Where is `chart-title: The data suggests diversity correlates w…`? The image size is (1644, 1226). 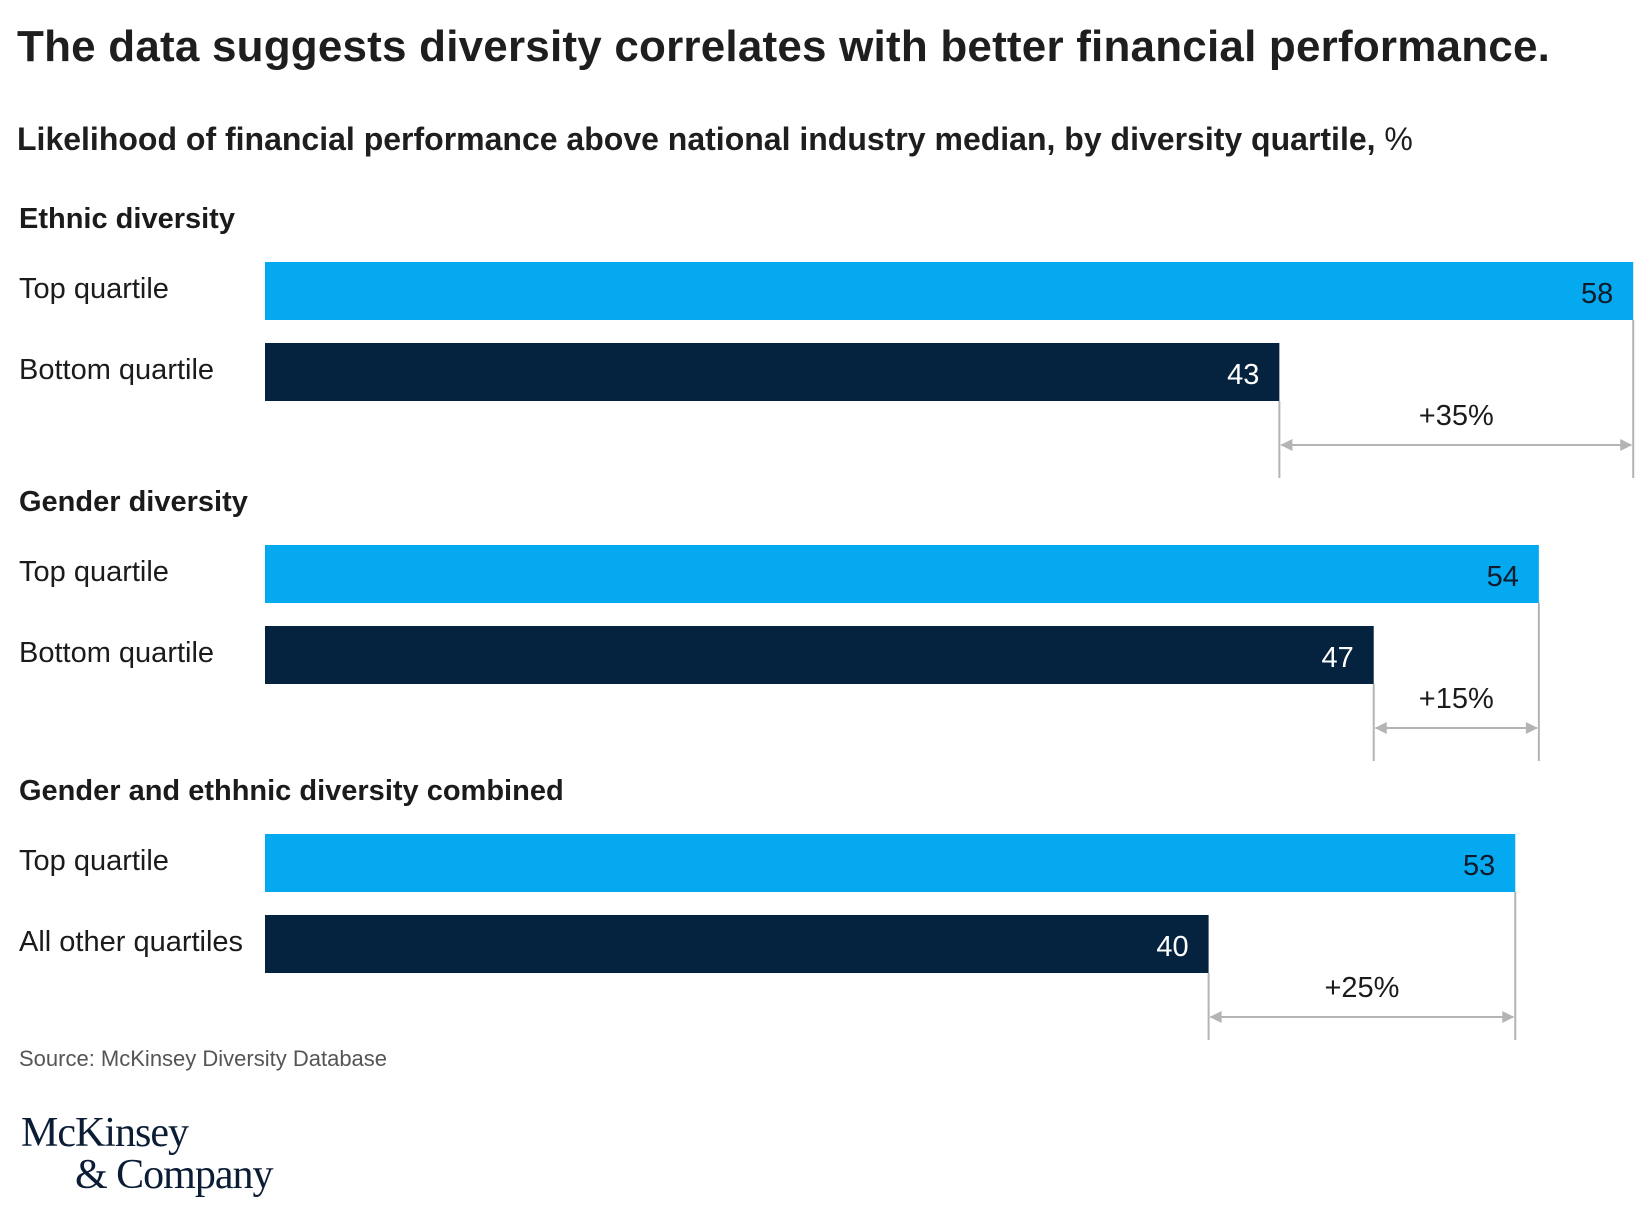 chart-title: The data suggests diversity correlates w… is located at coordinates (784, 46).